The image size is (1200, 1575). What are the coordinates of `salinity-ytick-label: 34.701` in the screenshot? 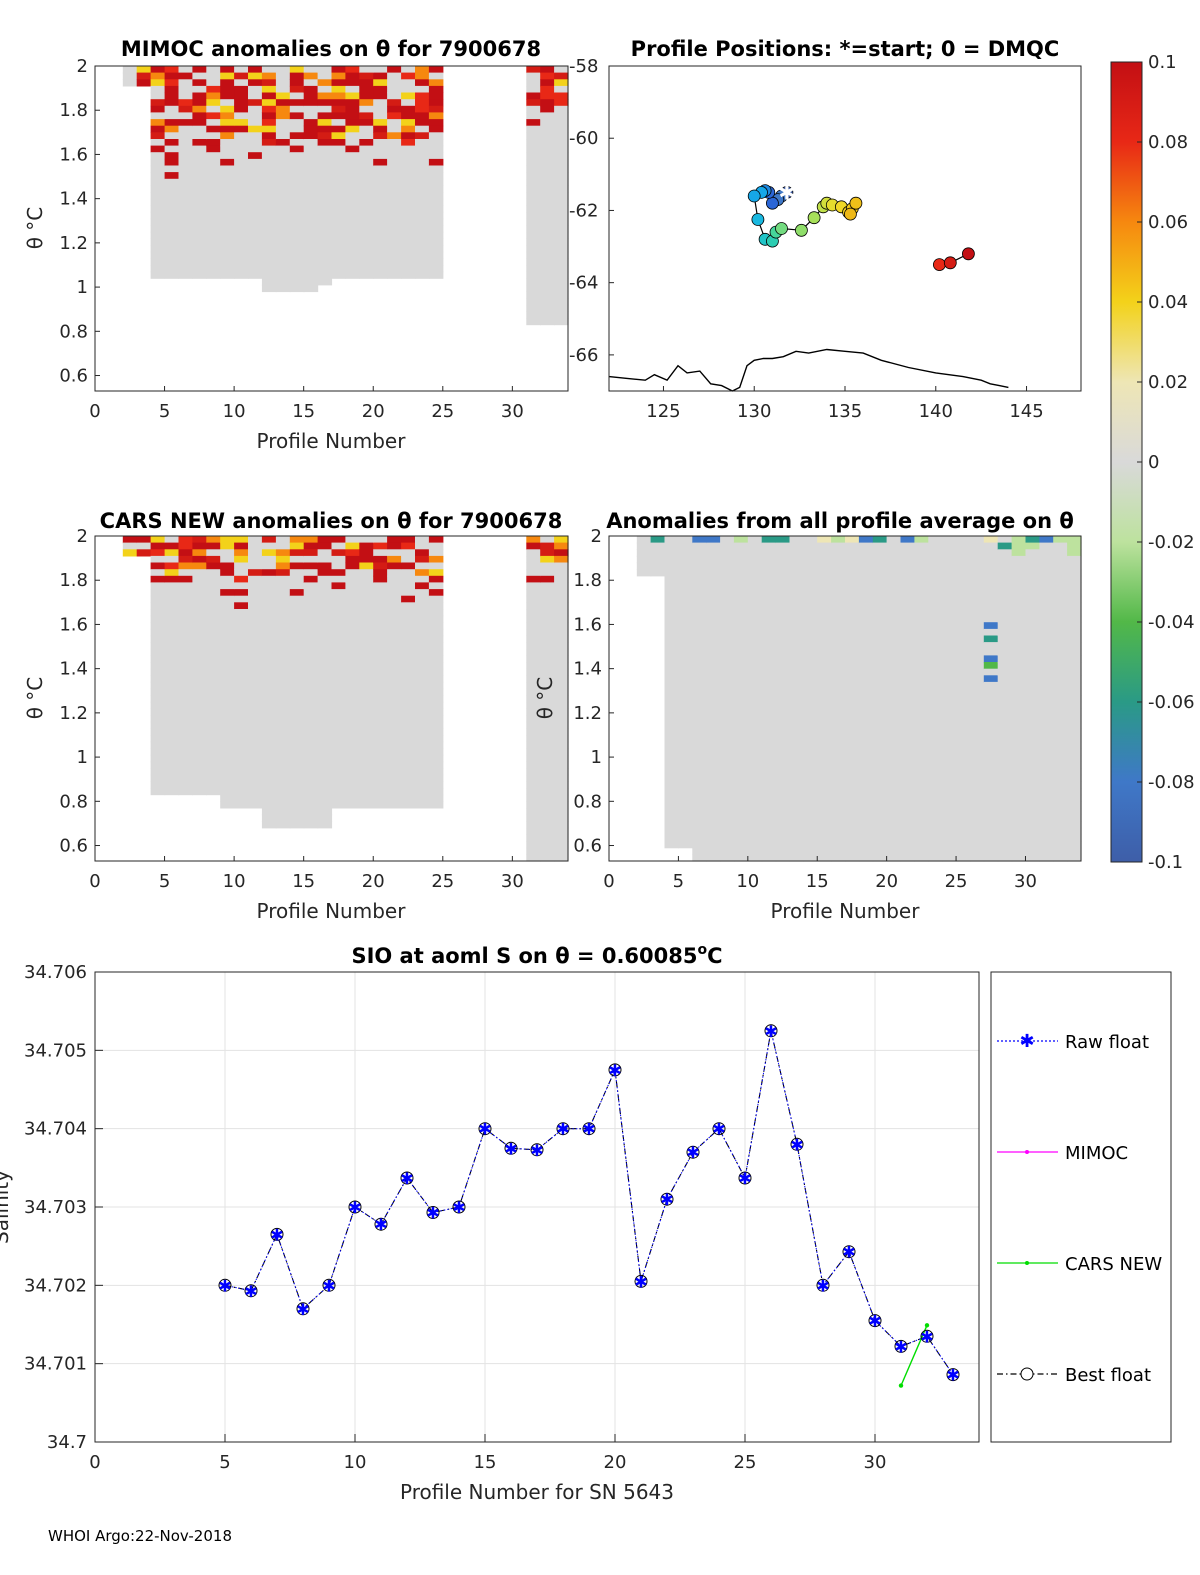 It's located at (55, 1364).